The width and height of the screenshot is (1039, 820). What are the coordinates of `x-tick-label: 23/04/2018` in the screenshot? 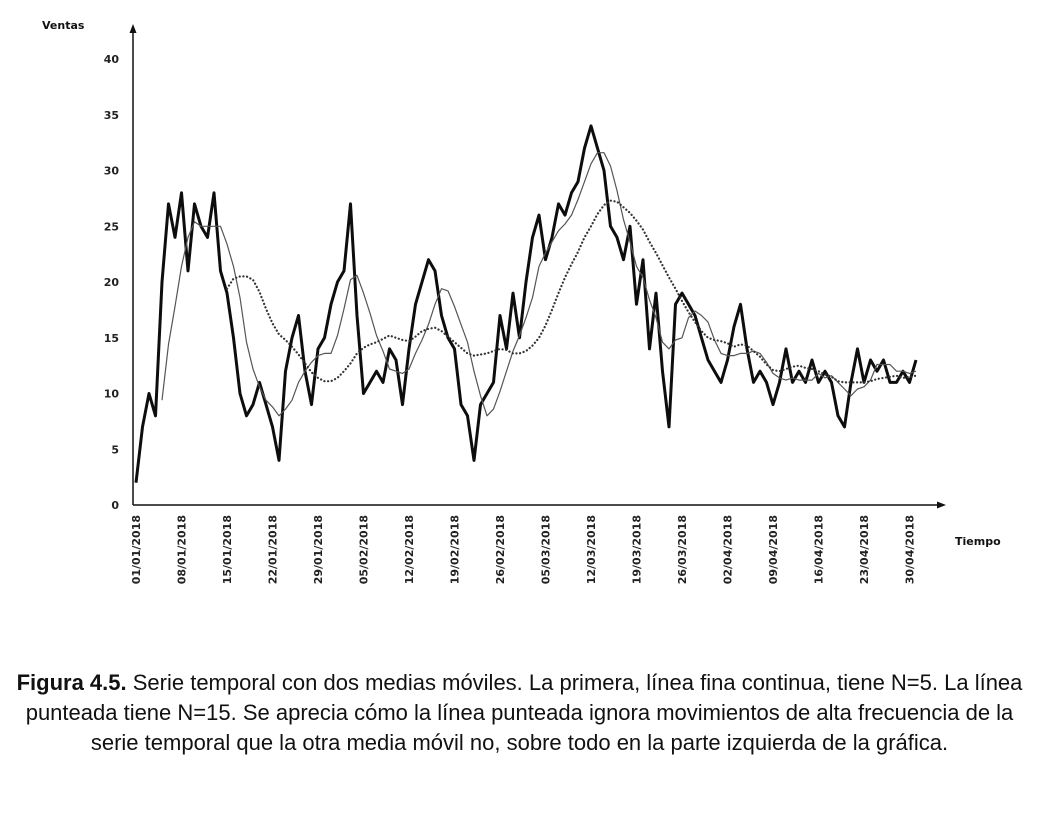 It's located at (864, 549).